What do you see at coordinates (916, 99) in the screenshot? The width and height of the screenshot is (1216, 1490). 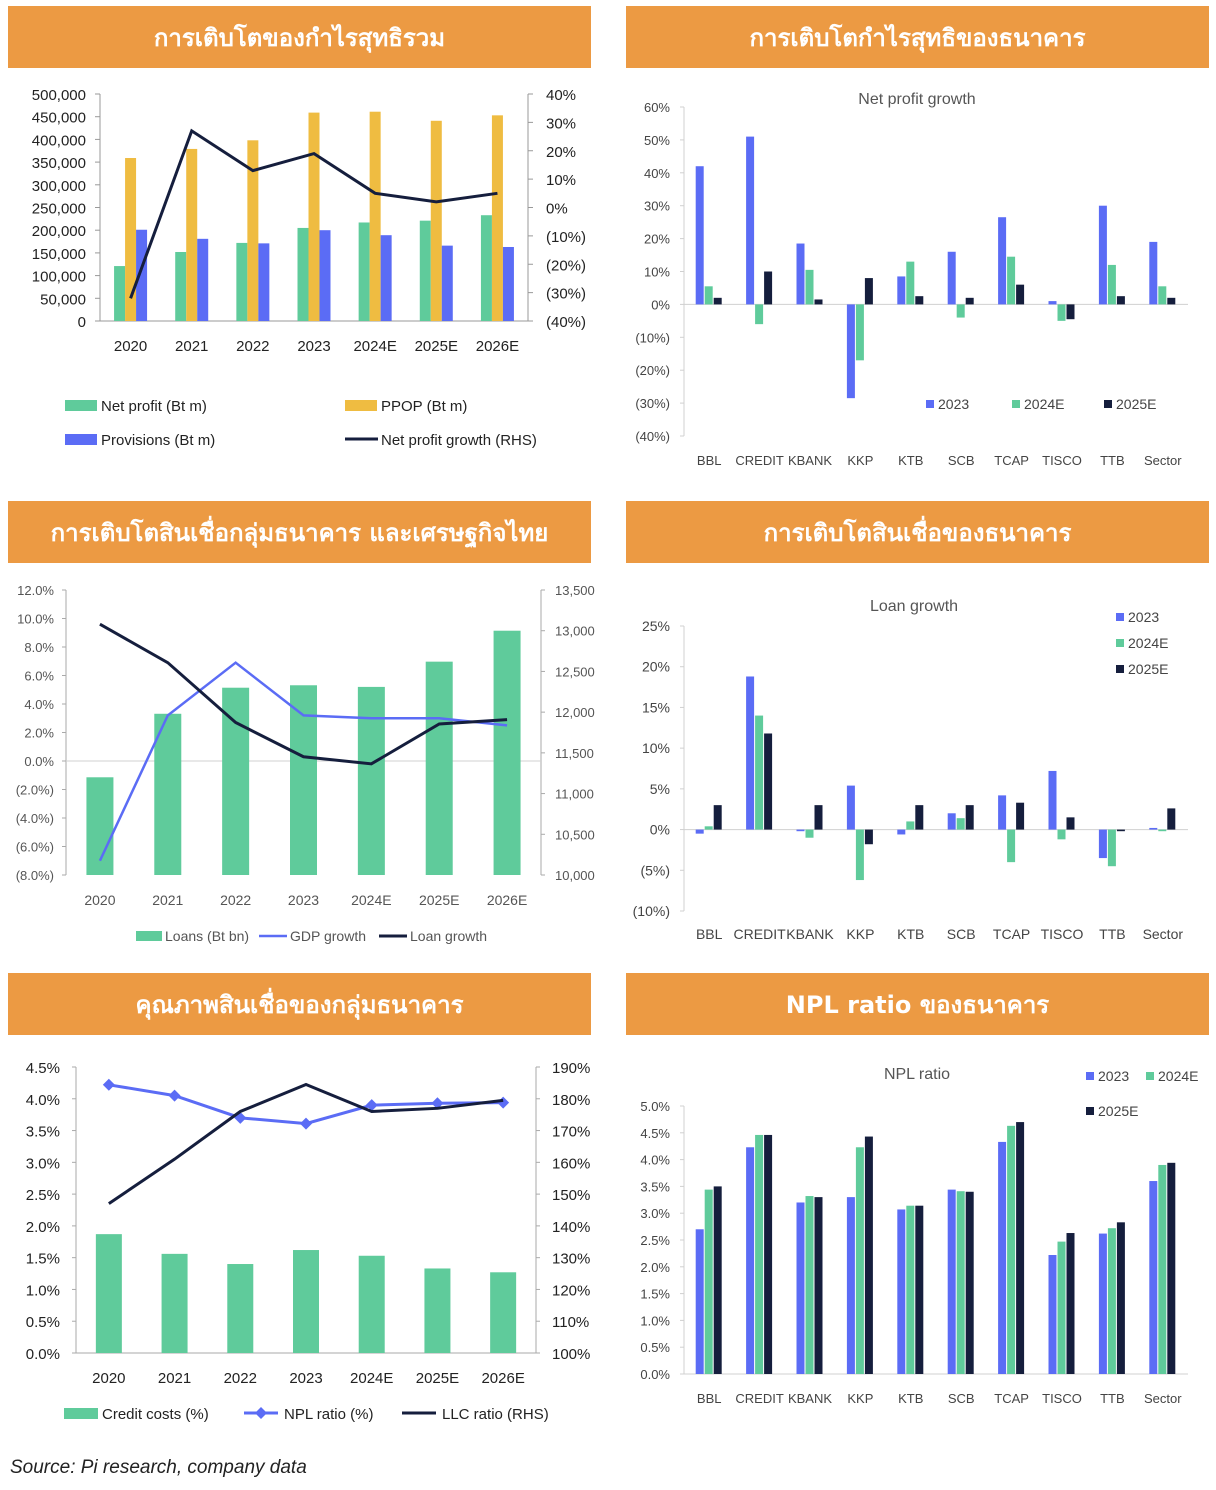 I see `chart-inner-title: Net profit growth` at bounding box center [916, 99].